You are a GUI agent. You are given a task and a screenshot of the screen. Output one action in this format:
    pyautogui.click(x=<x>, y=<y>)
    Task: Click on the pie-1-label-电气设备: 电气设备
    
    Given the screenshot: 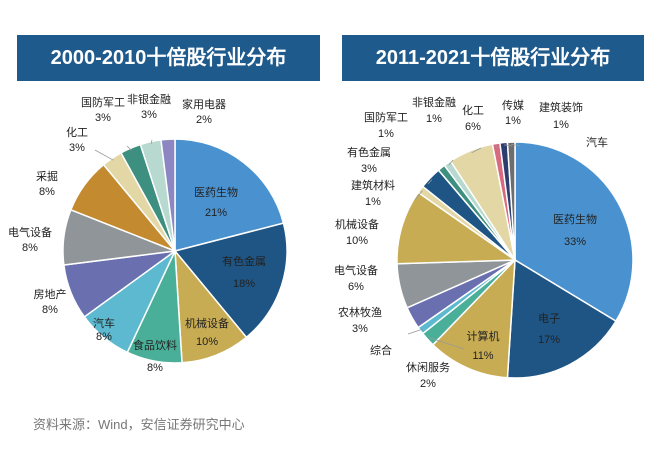 What is the action you would take?
    pyautogui.click(x=30, y=232)
    